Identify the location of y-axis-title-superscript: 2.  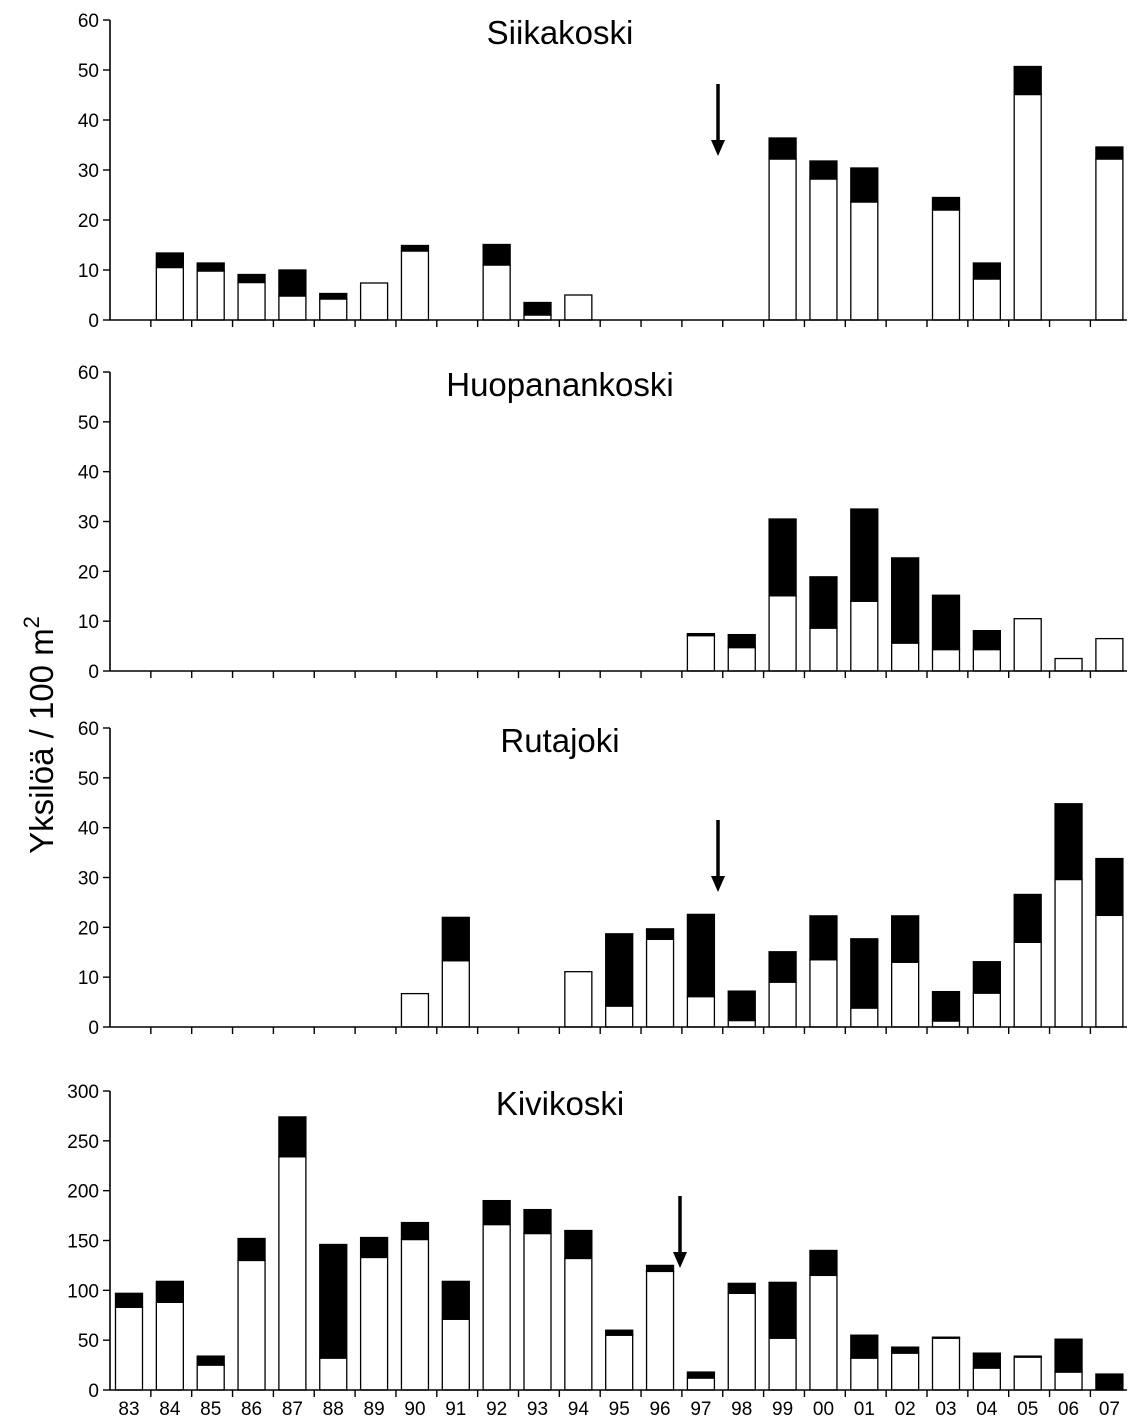
(31, 622).